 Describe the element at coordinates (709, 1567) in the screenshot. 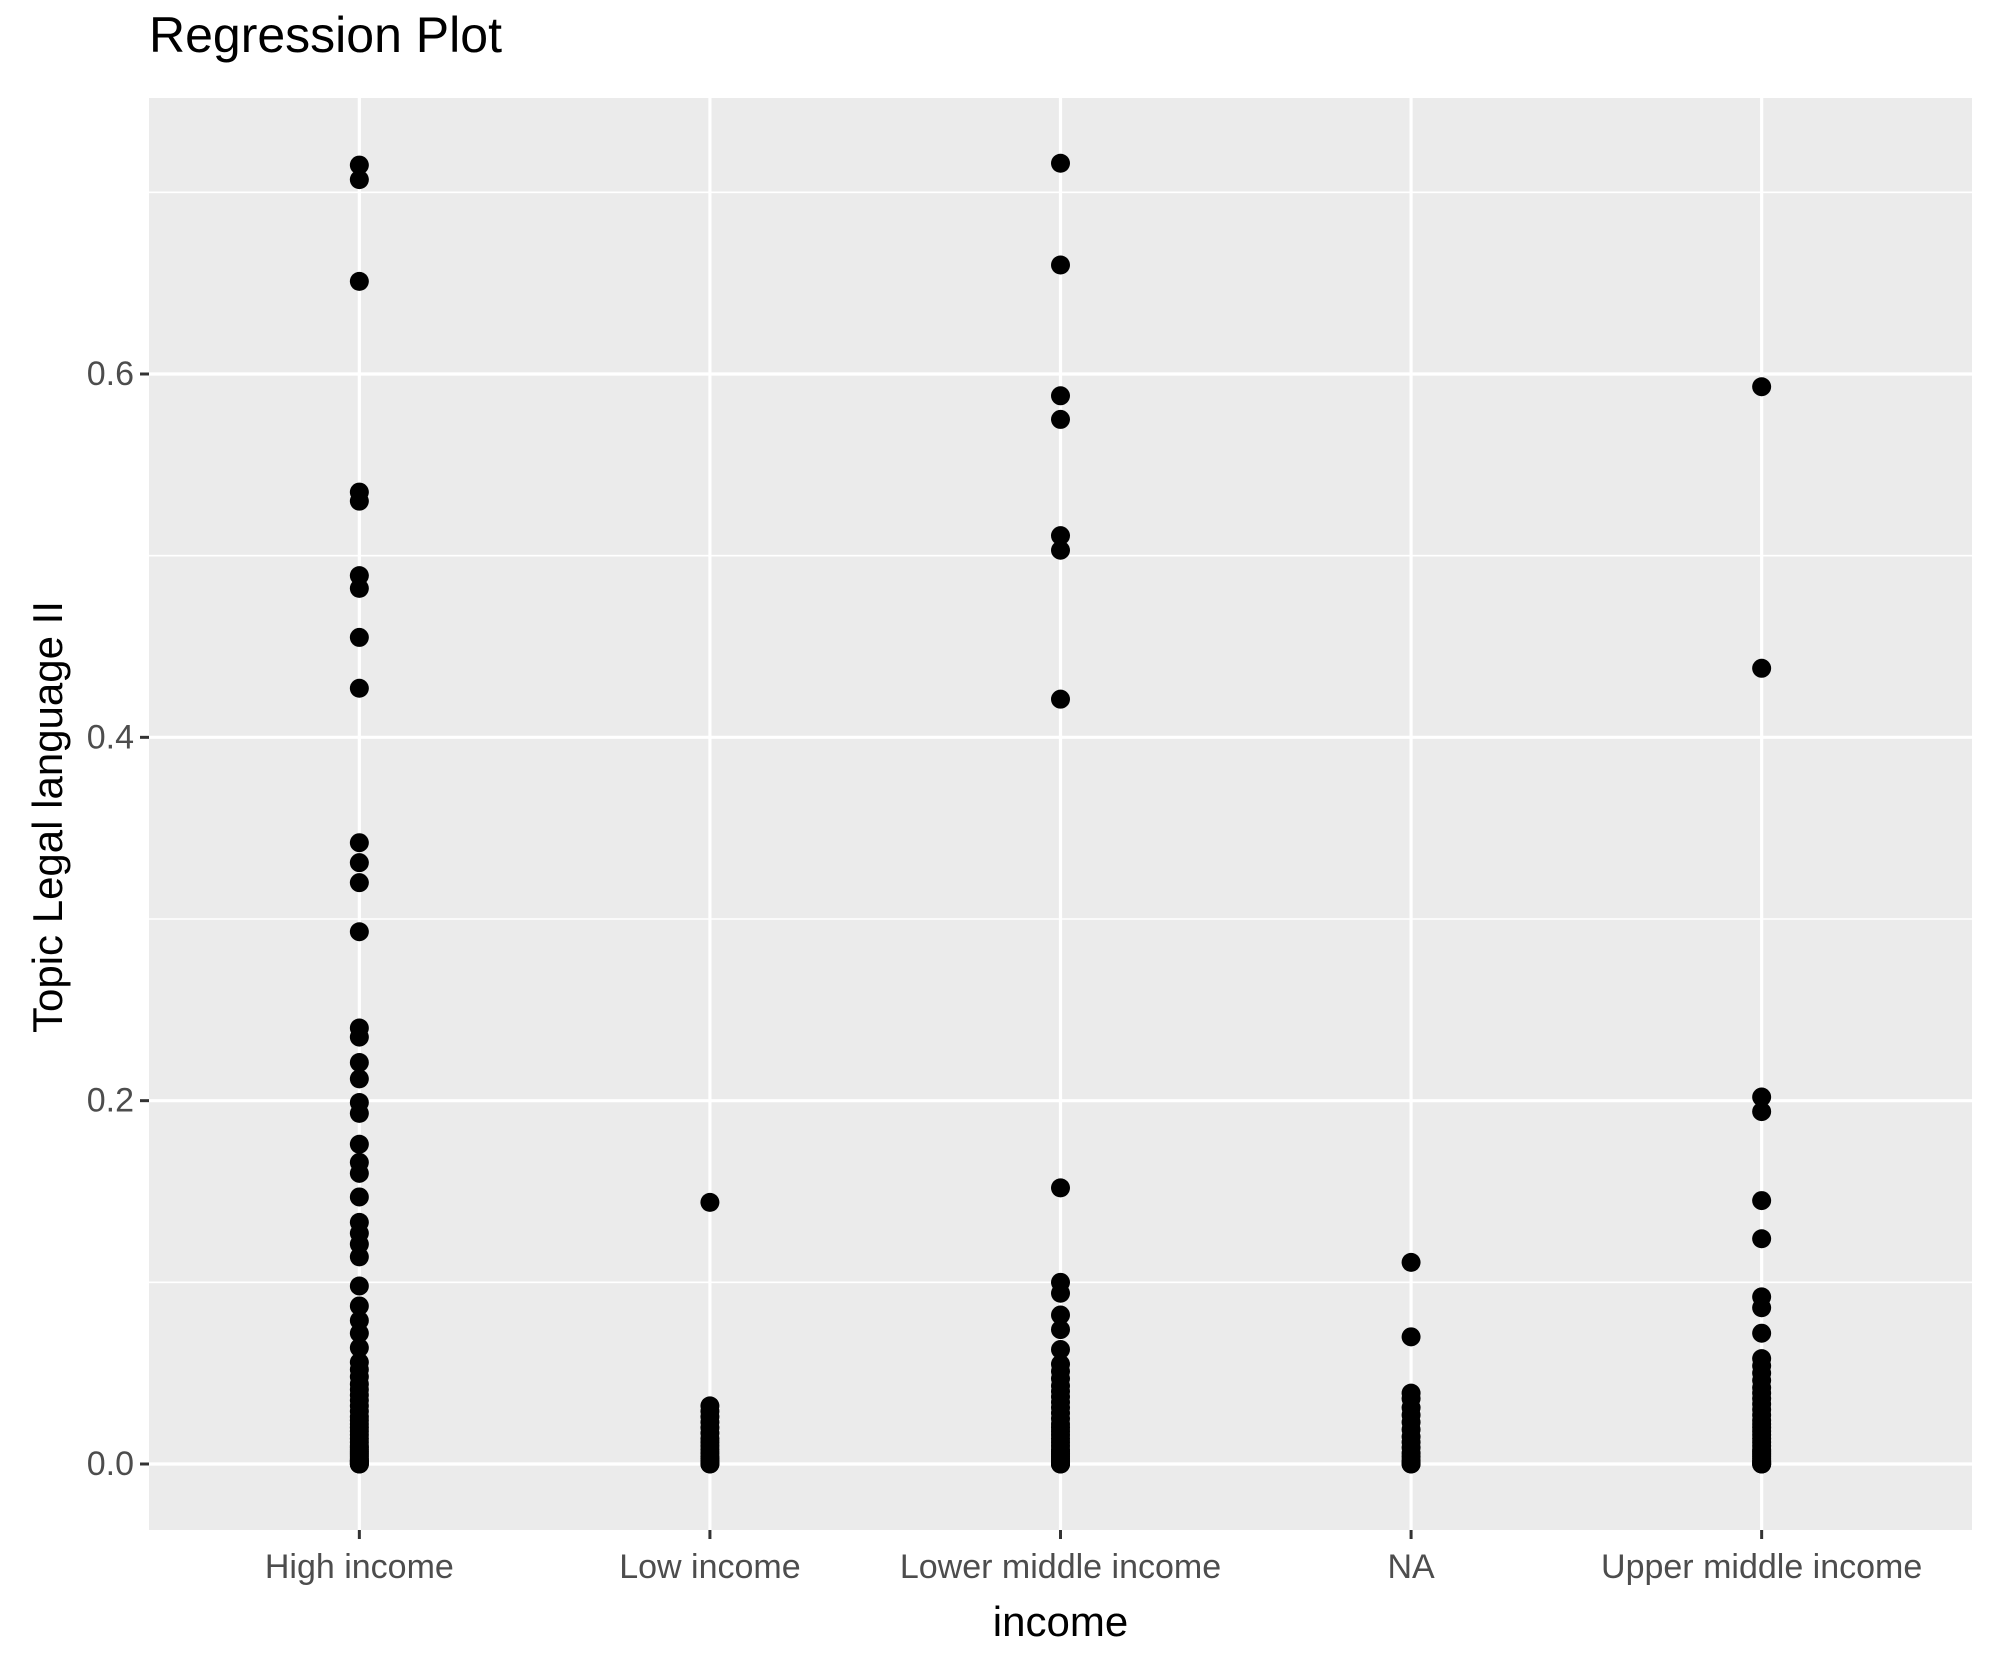

I see `x-tick-label: Low income` at that location.